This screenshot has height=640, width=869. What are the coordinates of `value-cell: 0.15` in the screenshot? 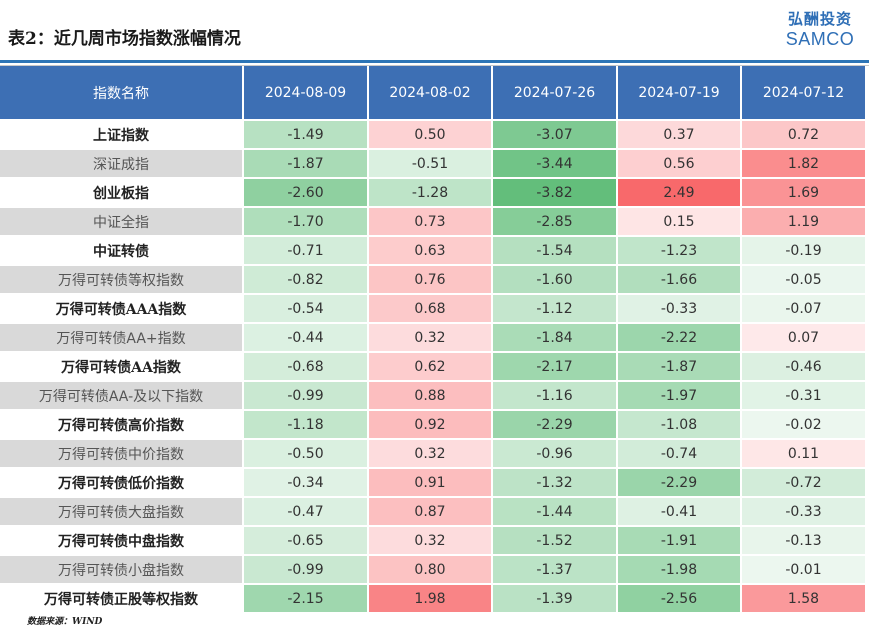 It's located at (678, 221).